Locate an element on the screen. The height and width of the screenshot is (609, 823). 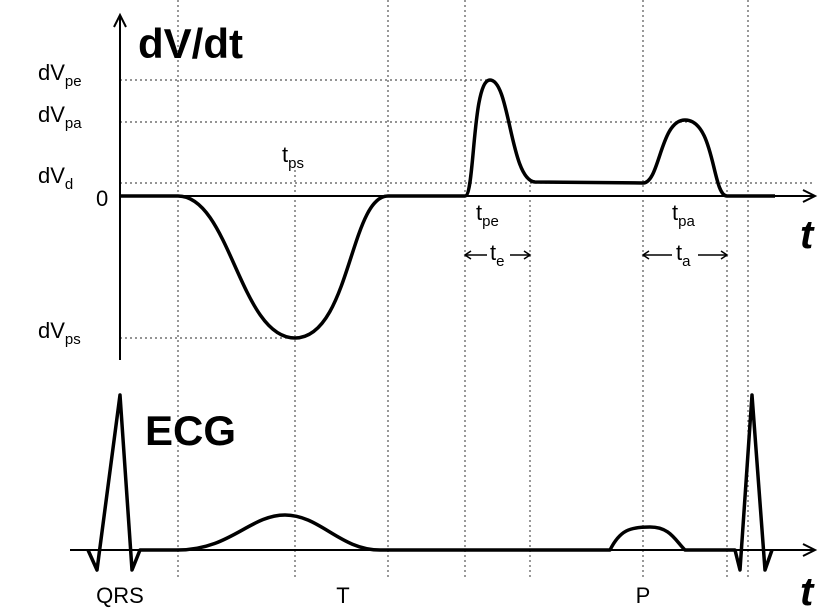
wave-label: P is located at coordinates (643, 595).